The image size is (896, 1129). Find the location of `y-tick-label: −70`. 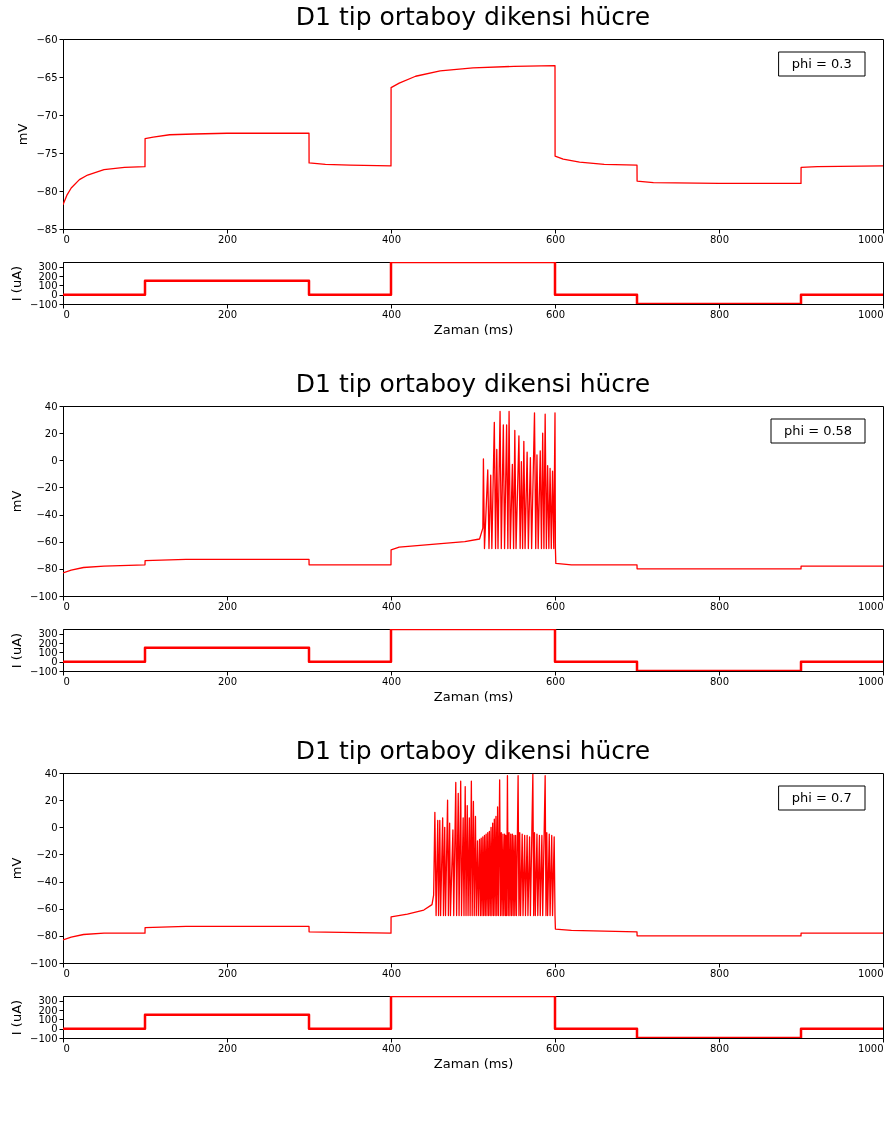

y-tick-label: −70 is located at coordinates (47, 115).